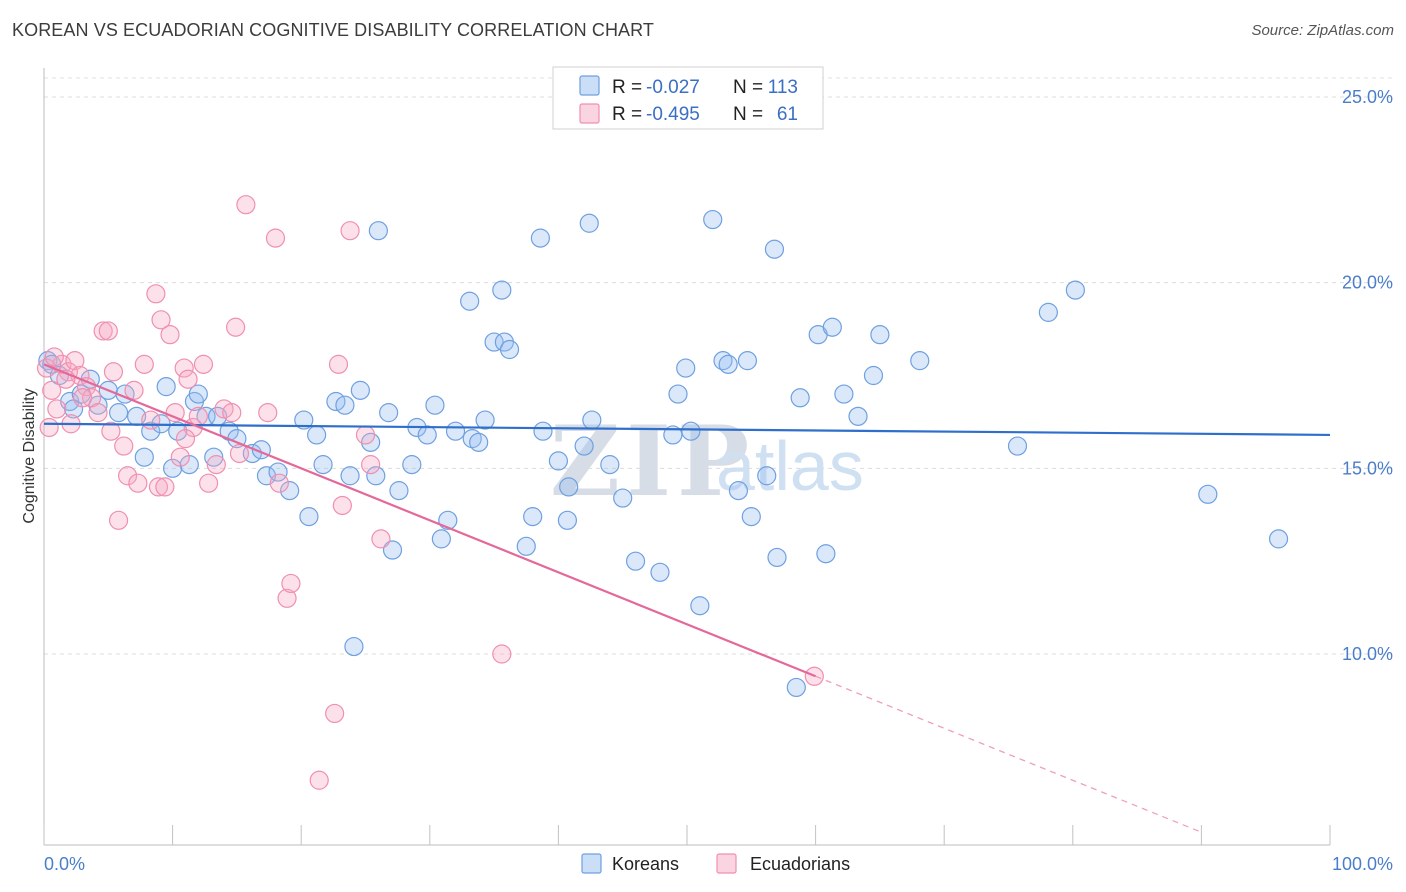 The height and width of the screenshot is (892, 1406). Describe the element at coordinates (29, 455) in the screenshot. I see `y-axis-label: Cognitive Disability` at that location.